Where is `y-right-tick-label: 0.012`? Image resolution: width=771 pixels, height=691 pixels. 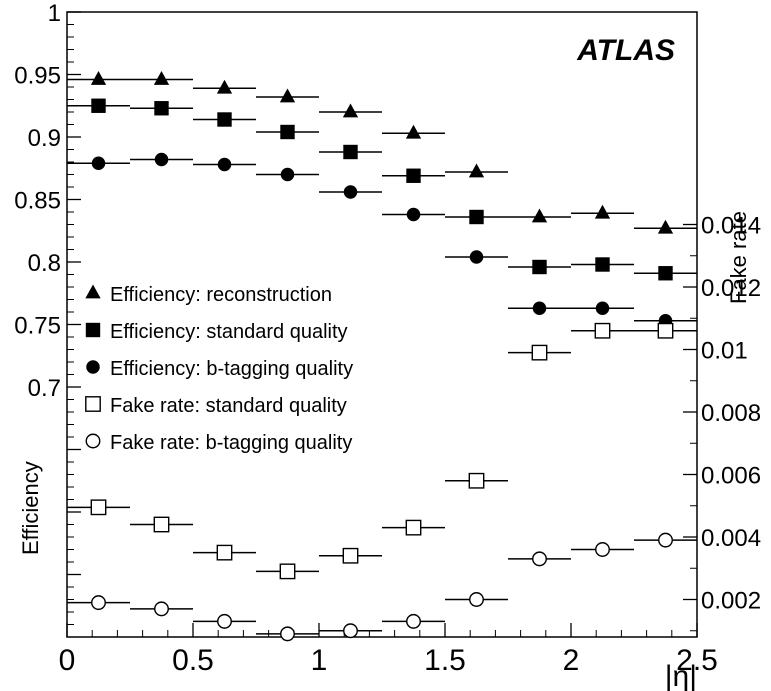 y-right-tick-label: 0.012 is located at coordinates (731, 288).